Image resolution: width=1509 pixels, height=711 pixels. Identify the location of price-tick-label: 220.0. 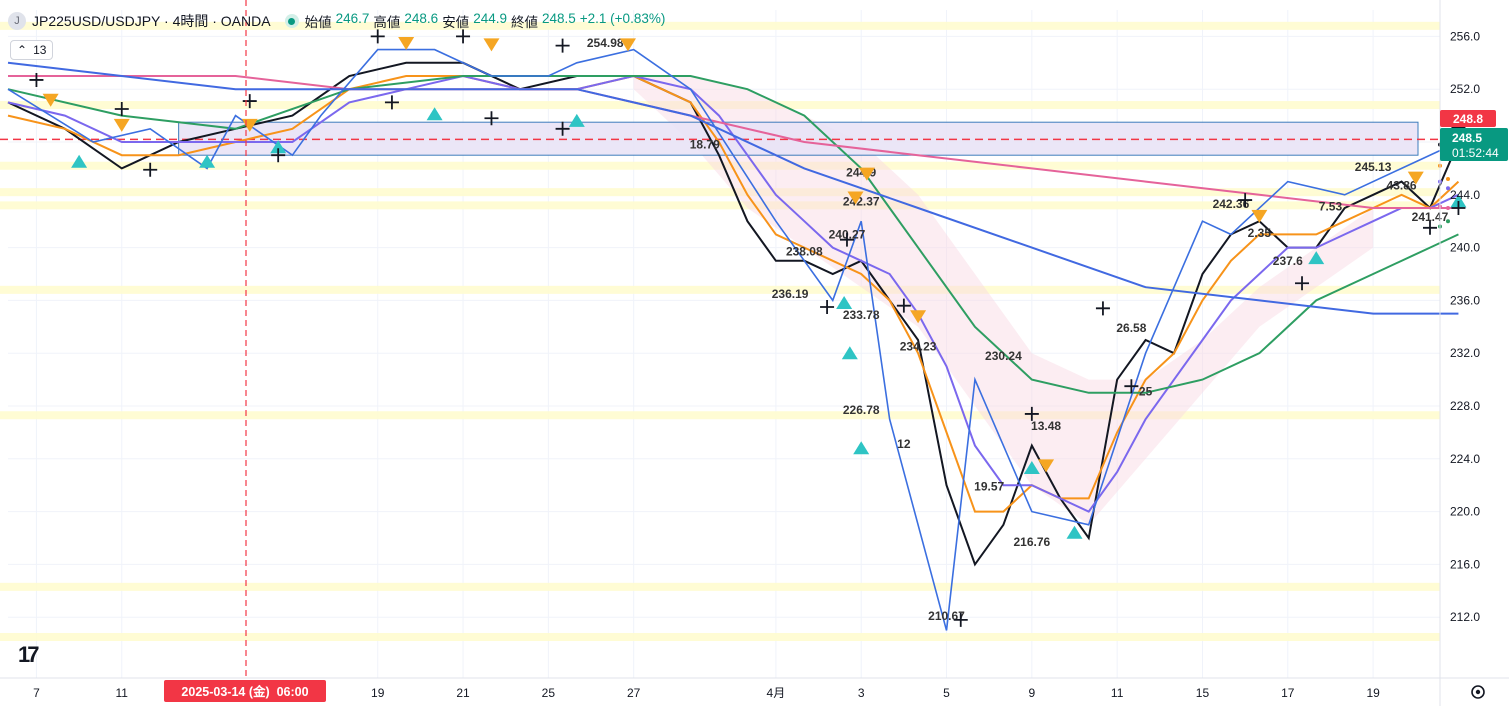
(1465, 512).